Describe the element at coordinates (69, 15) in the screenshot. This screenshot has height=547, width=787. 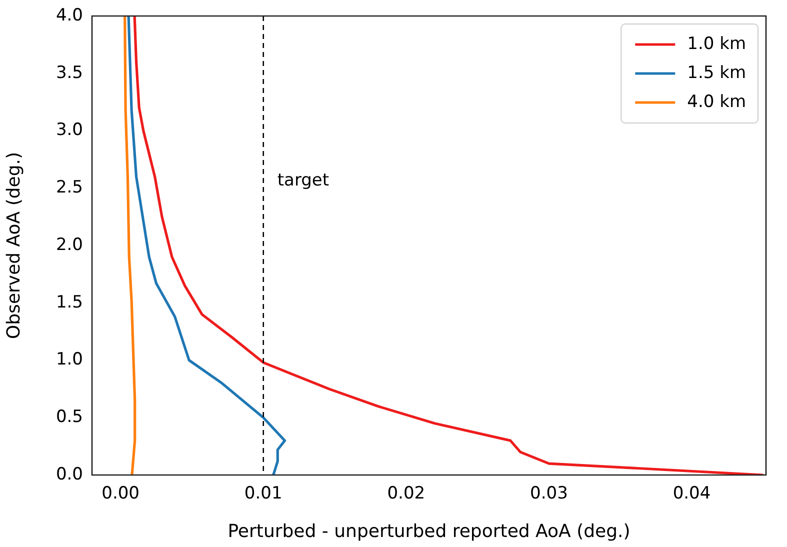
I see `y-tick-label: 4.0` at that location.